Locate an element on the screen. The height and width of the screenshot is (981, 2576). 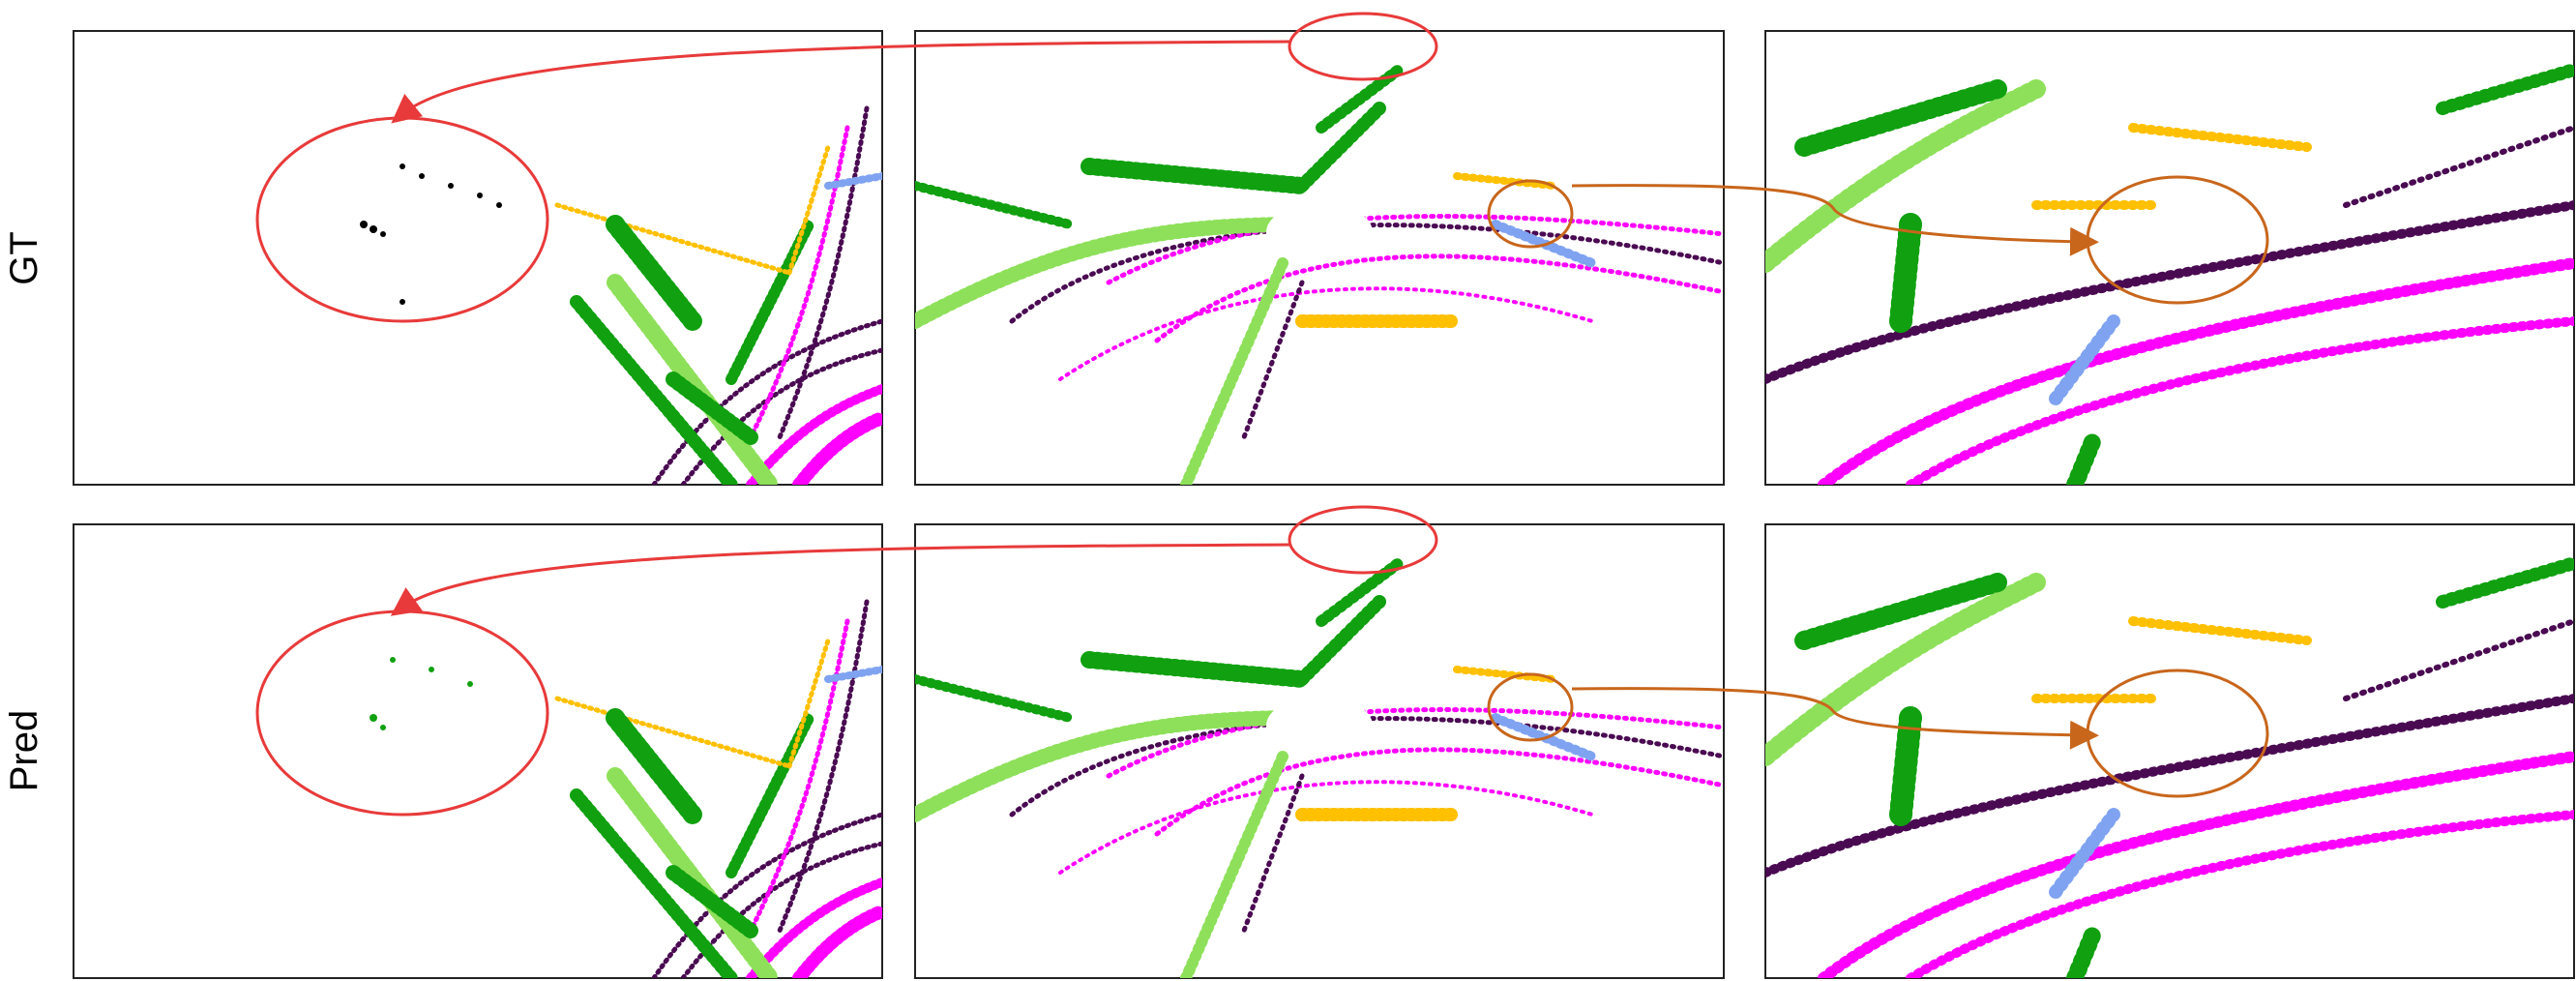
row-label: GT is located at coordinates (24, 258).